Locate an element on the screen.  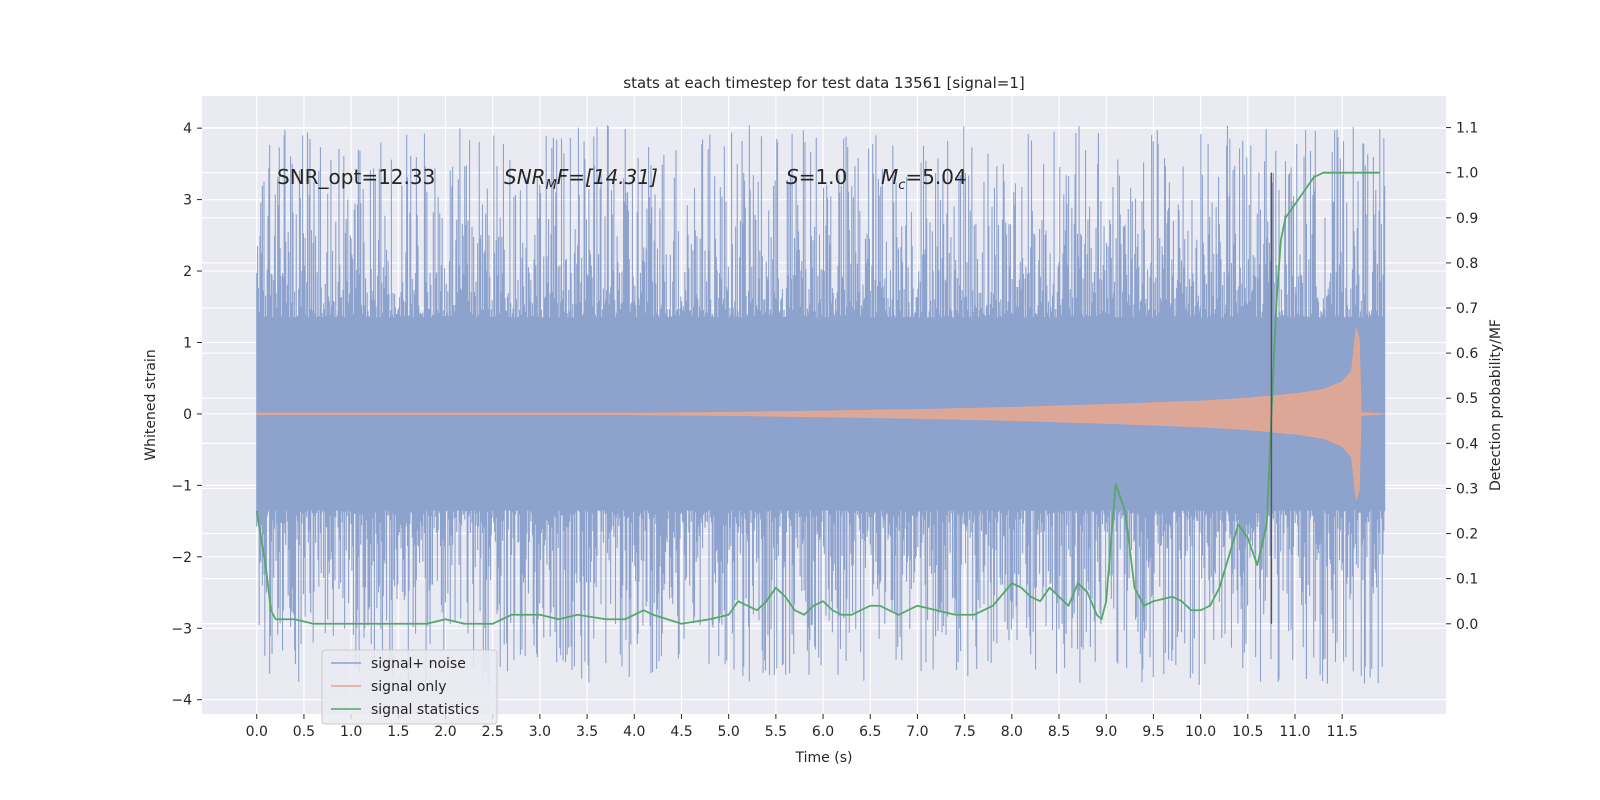
x-tick-label: 7.0 is located at coordinates (917, 732).